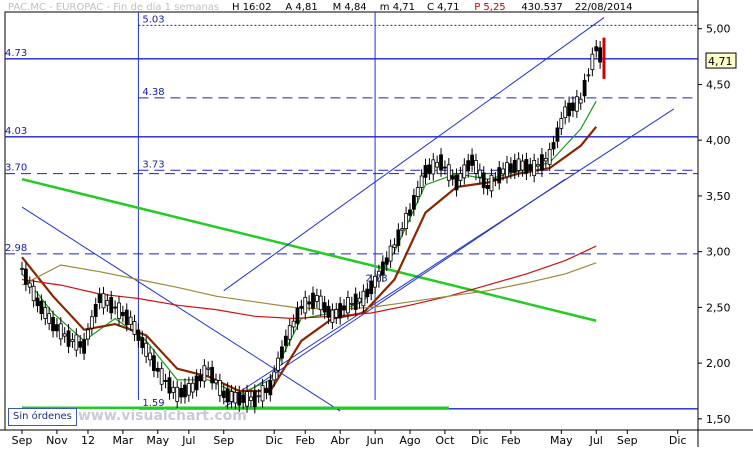  I want to click on x-tick-label-11: Ago, so click(410, 440).